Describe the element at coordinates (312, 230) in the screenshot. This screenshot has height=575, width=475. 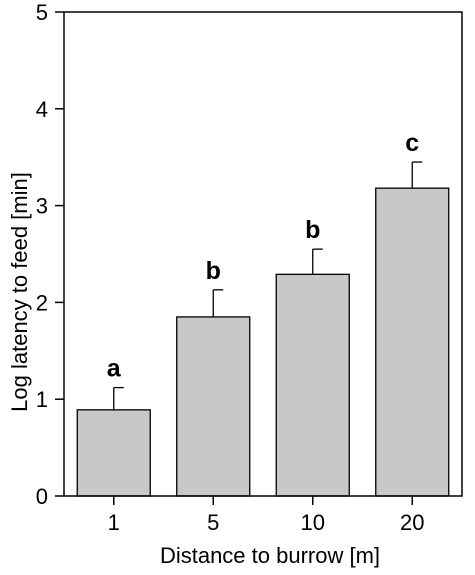
I see `significance-label-10: b` at that location.